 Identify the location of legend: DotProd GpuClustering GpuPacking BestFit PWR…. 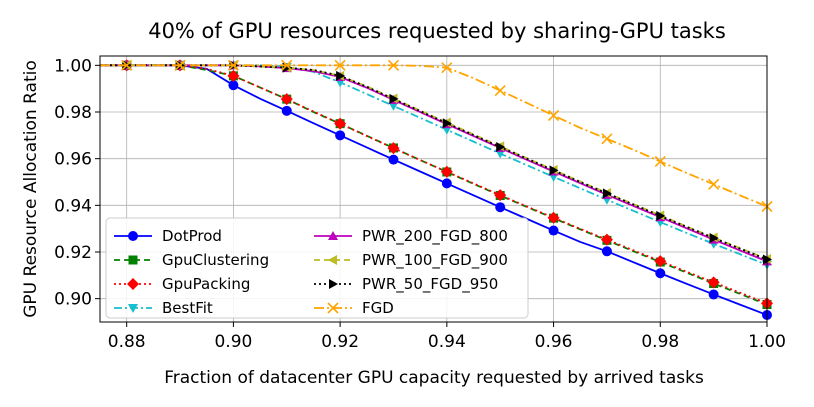
(317, 268).